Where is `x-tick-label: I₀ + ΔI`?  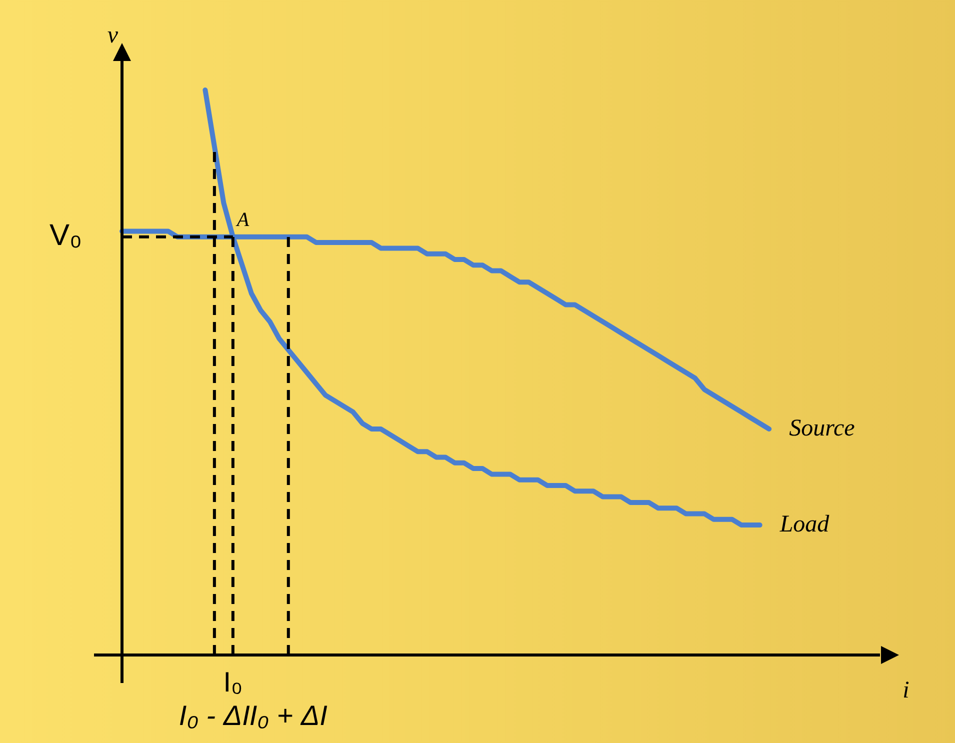 x-tick-label: I₀ + ΔI is located at coordinates (288, 716).